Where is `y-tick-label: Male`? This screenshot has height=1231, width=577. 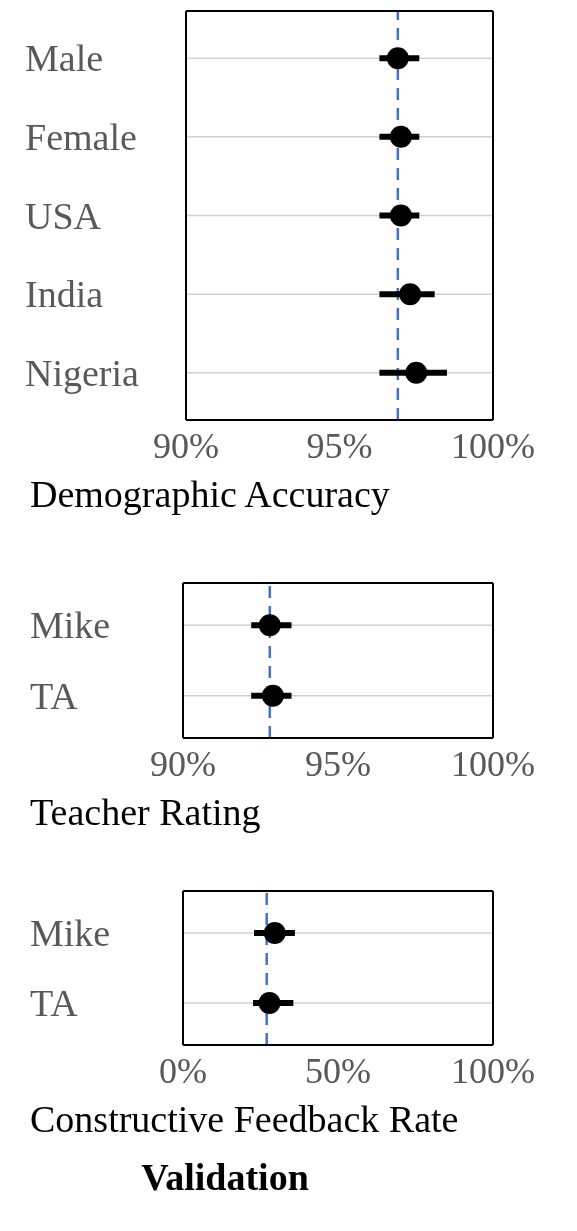
y-tick-label: Male is located at coordinates (64, 58).